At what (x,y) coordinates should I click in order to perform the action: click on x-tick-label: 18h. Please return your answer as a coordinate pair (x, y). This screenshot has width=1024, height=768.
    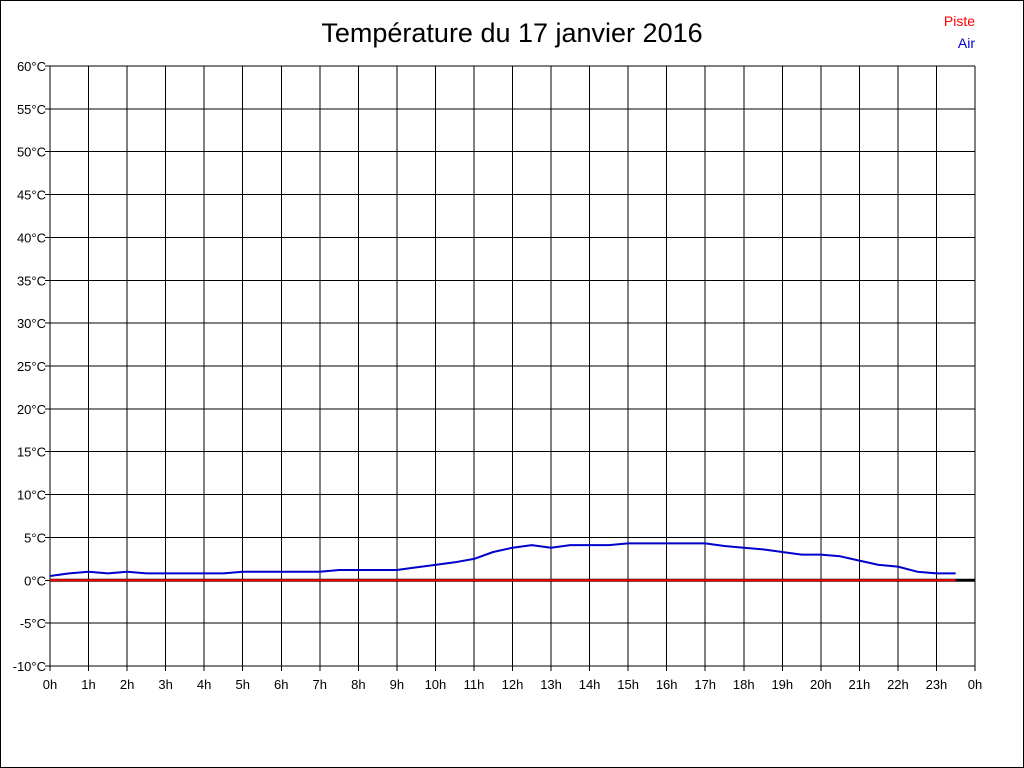
    Looking at the image, I should click on (744, 684).